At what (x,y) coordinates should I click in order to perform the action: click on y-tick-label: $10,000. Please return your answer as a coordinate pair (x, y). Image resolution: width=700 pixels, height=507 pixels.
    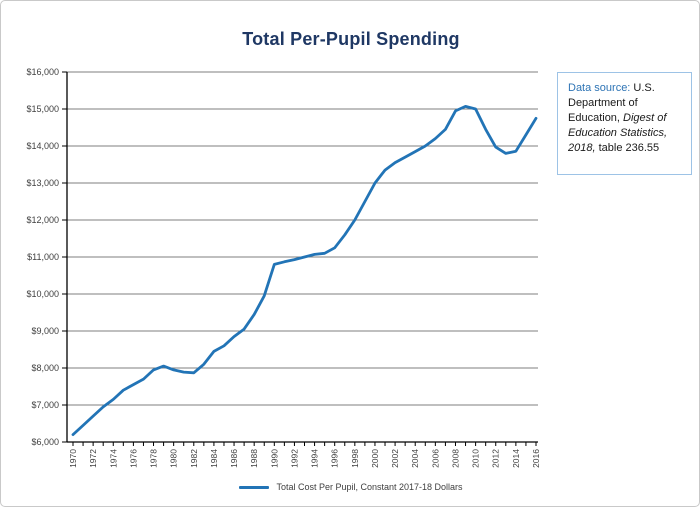
    Looking at the image, I should click on (42, 294).